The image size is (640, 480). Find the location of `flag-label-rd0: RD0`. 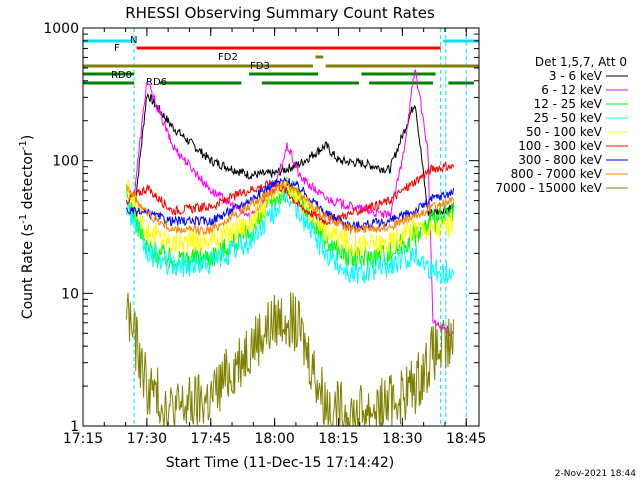

flag-label-rd0: RD0 is located at coordinates (121, 75).